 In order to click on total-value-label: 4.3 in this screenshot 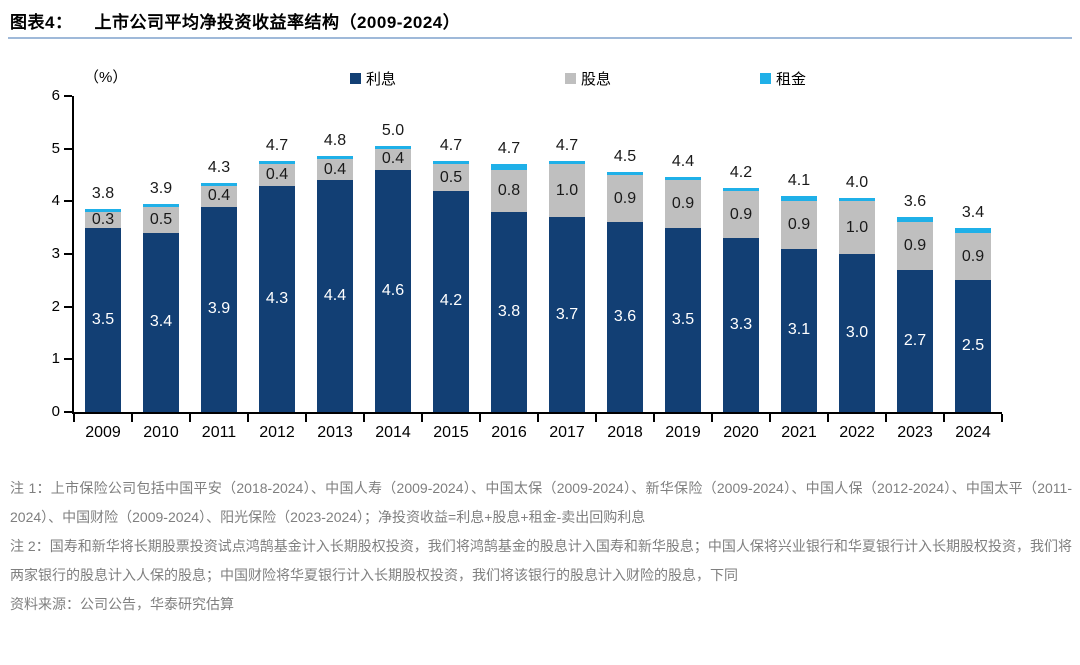, I will do `click(219, 167)`.